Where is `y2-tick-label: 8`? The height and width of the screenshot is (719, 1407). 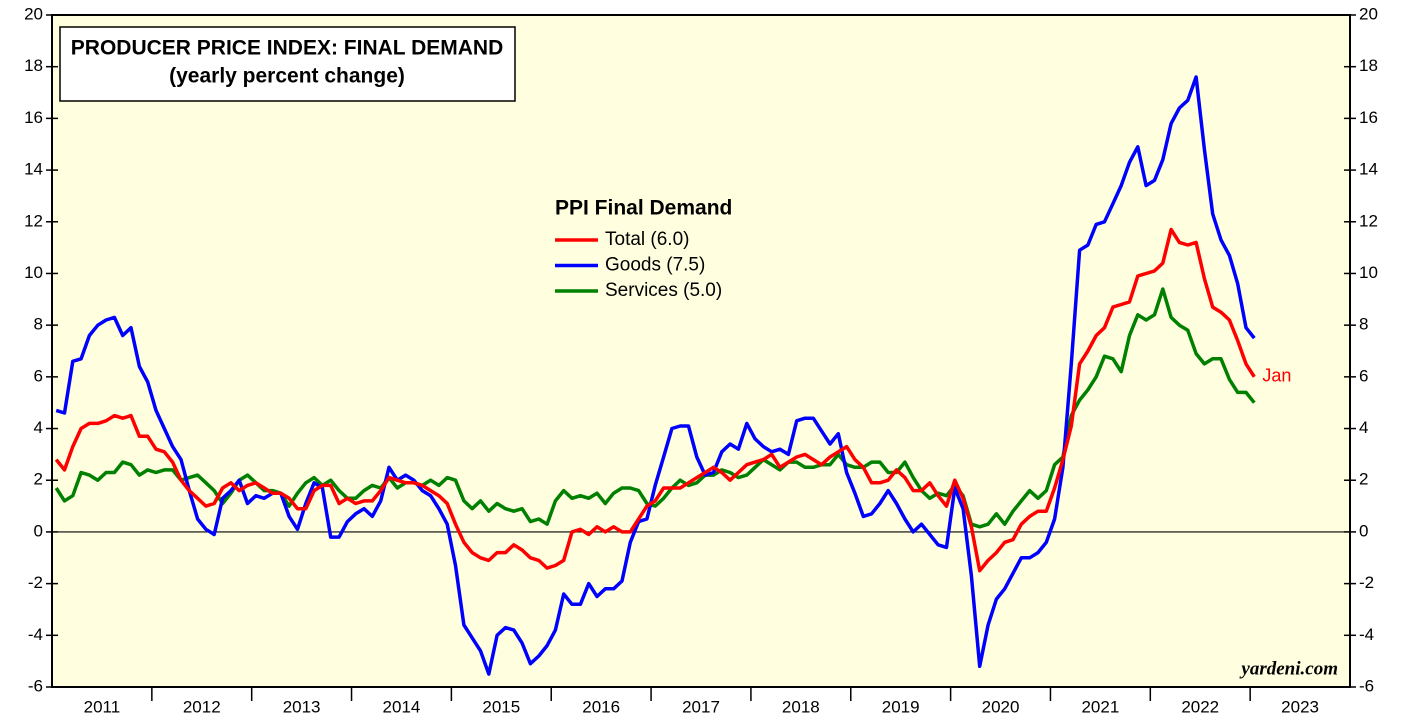 y2-tick-label: 8 is located at coordinates (1363, 324).